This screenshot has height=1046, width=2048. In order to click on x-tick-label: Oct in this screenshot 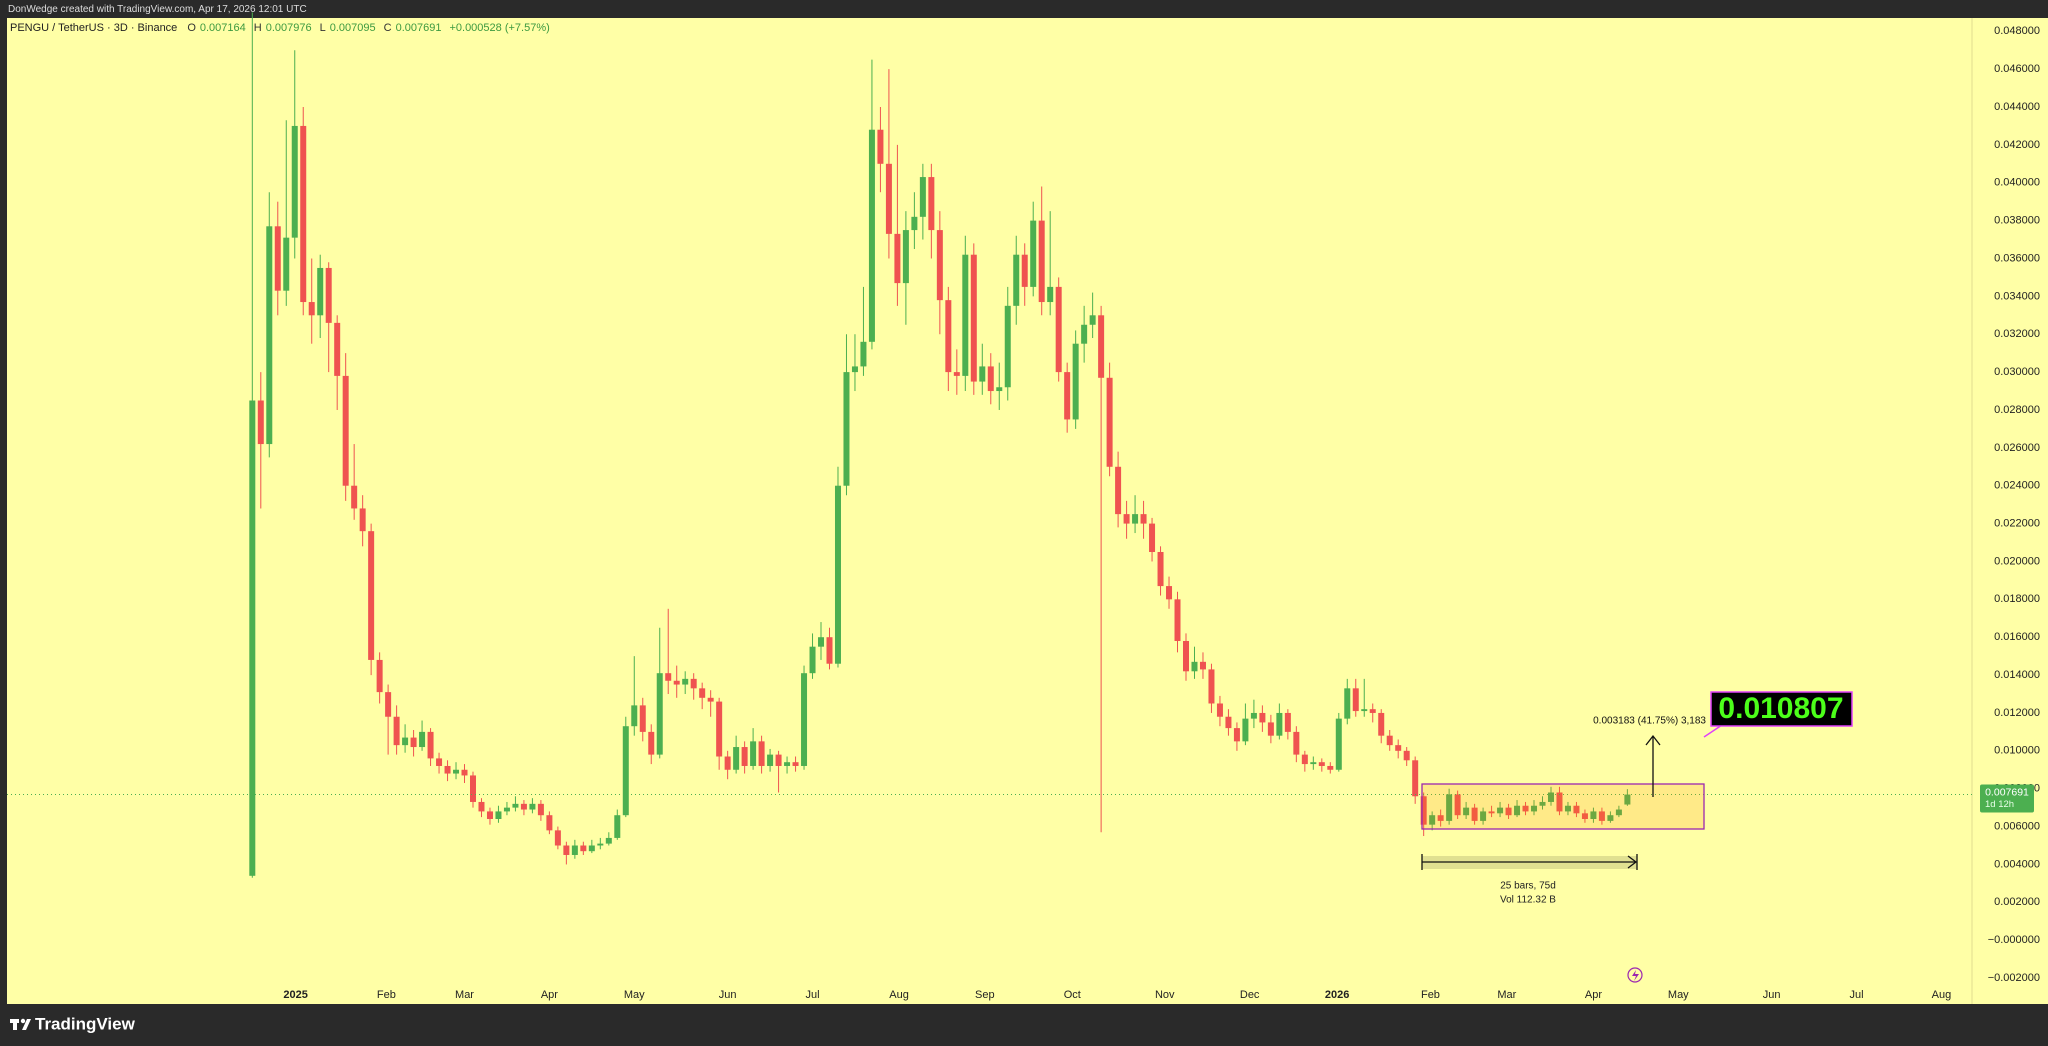, I will do `click(1072, 995)`.